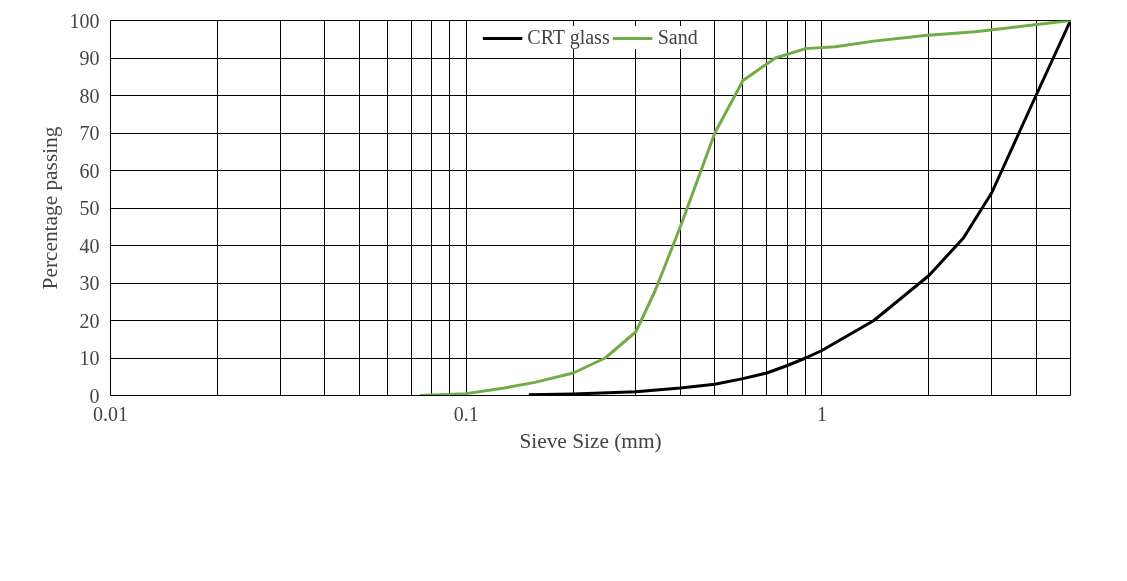 Image resolution: width=1127 pixels, height=581 pixels. Describe the element at coordinates (89, 283) in the screenshot. I see `y-tick-label: 30` at that location.